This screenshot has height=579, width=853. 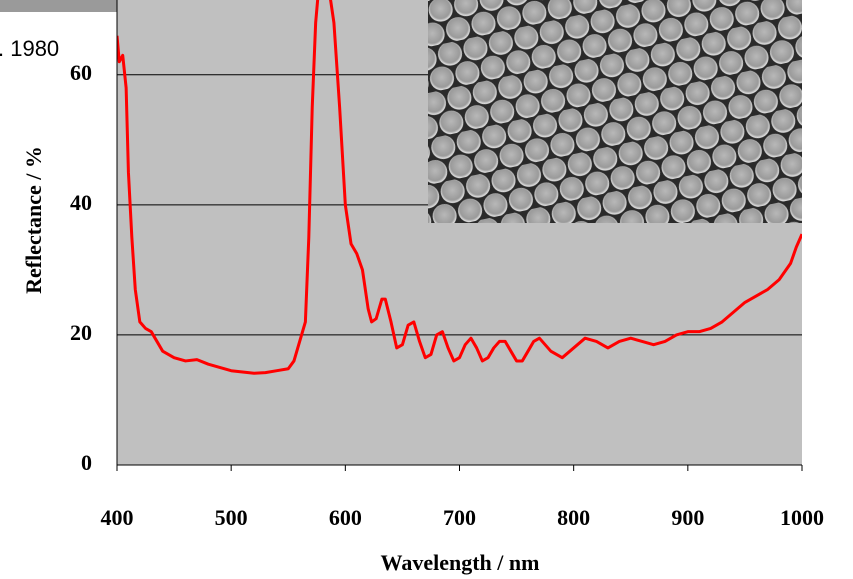 I want to click on x-tick-label: 600, so click(x=345, y=517).